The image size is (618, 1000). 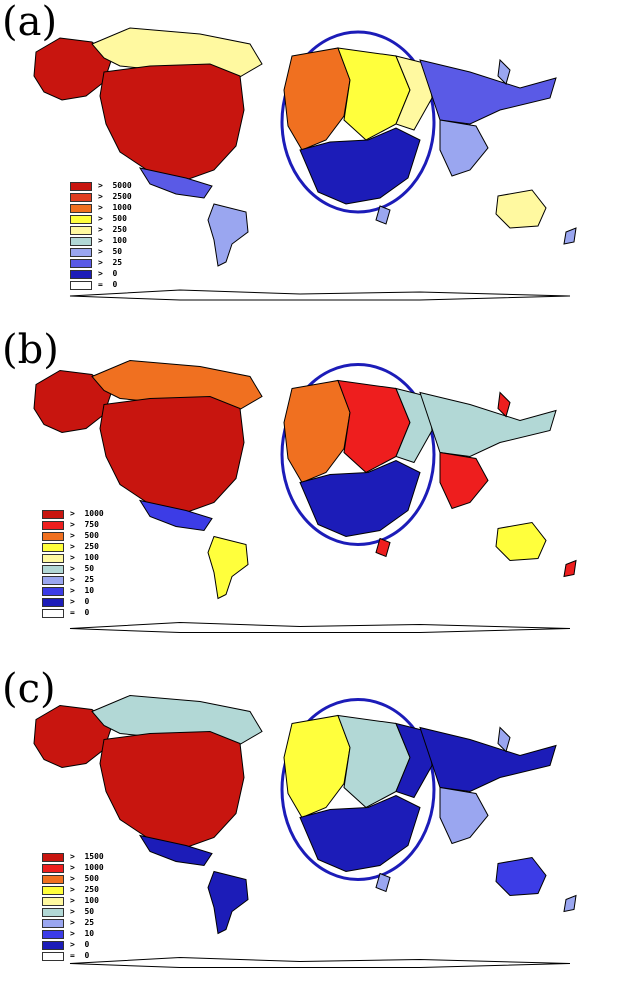 I want to click on panel-label: (c), so click(x=29, y=689).